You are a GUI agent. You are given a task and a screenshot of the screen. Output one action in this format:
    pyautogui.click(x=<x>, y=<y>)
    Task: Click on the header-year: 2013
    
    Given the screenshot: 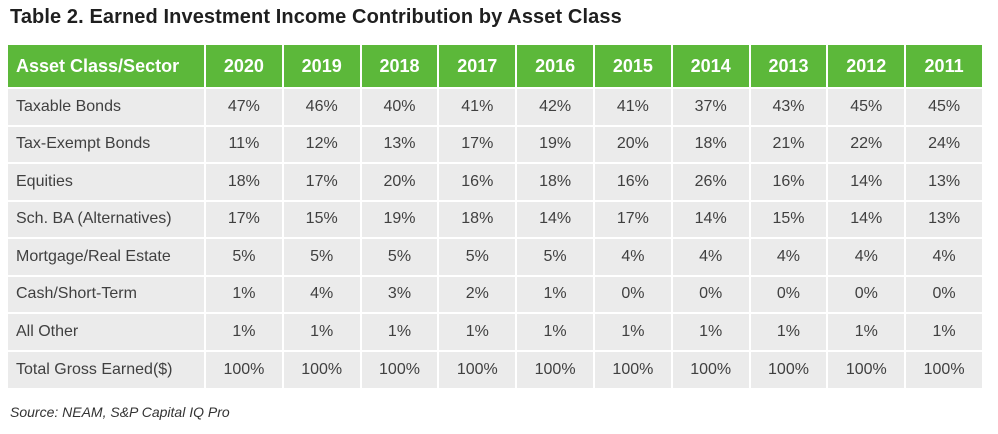 What is the action you would take?
    pyautogui.click(x=787, y=66)
    